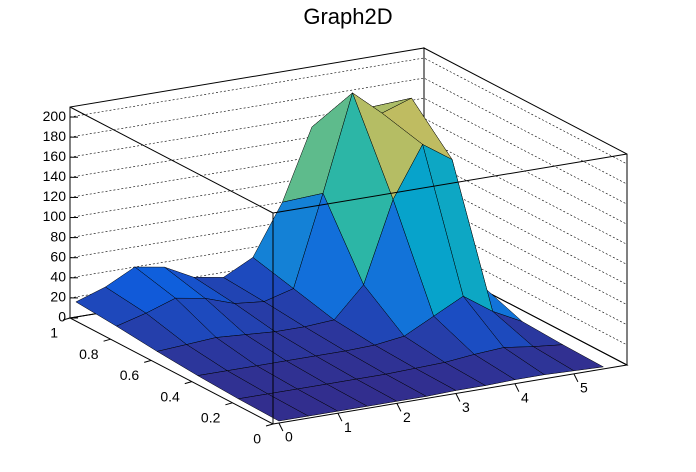 This screenshot has height=472, width=696. What do you see at coordinates (55, 176) in the screenshot?
I see `z-tick-label: 140` at bounding box center [55, 176].